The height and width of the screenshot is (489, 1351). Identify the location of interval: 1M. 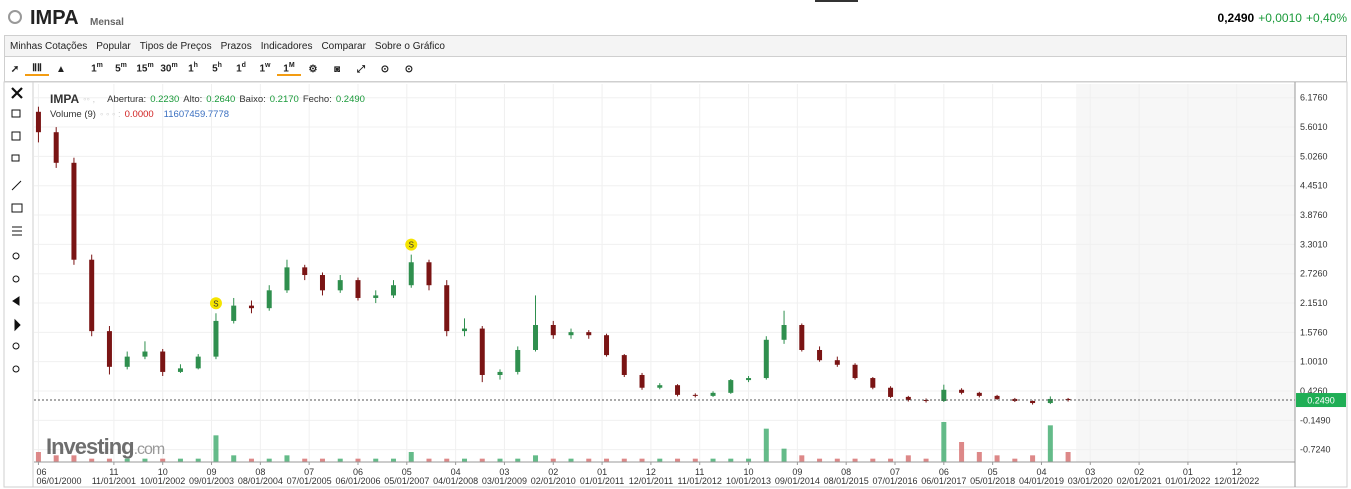
(289, 69).